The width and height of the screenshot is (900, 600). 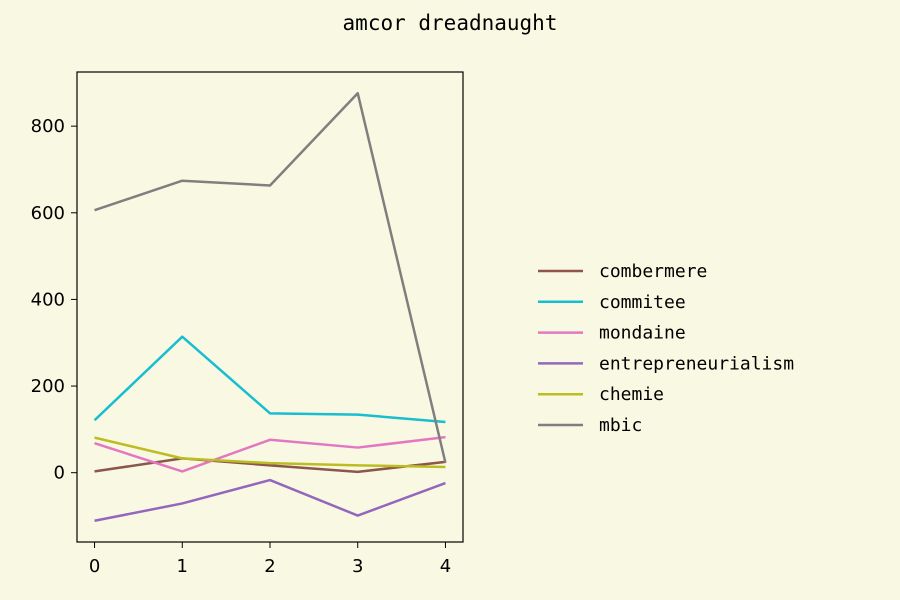 What do you see at coordinates (642, 333) in the screenshot?
I see `legend-label: mondaine` at bounding box center [642, 333].